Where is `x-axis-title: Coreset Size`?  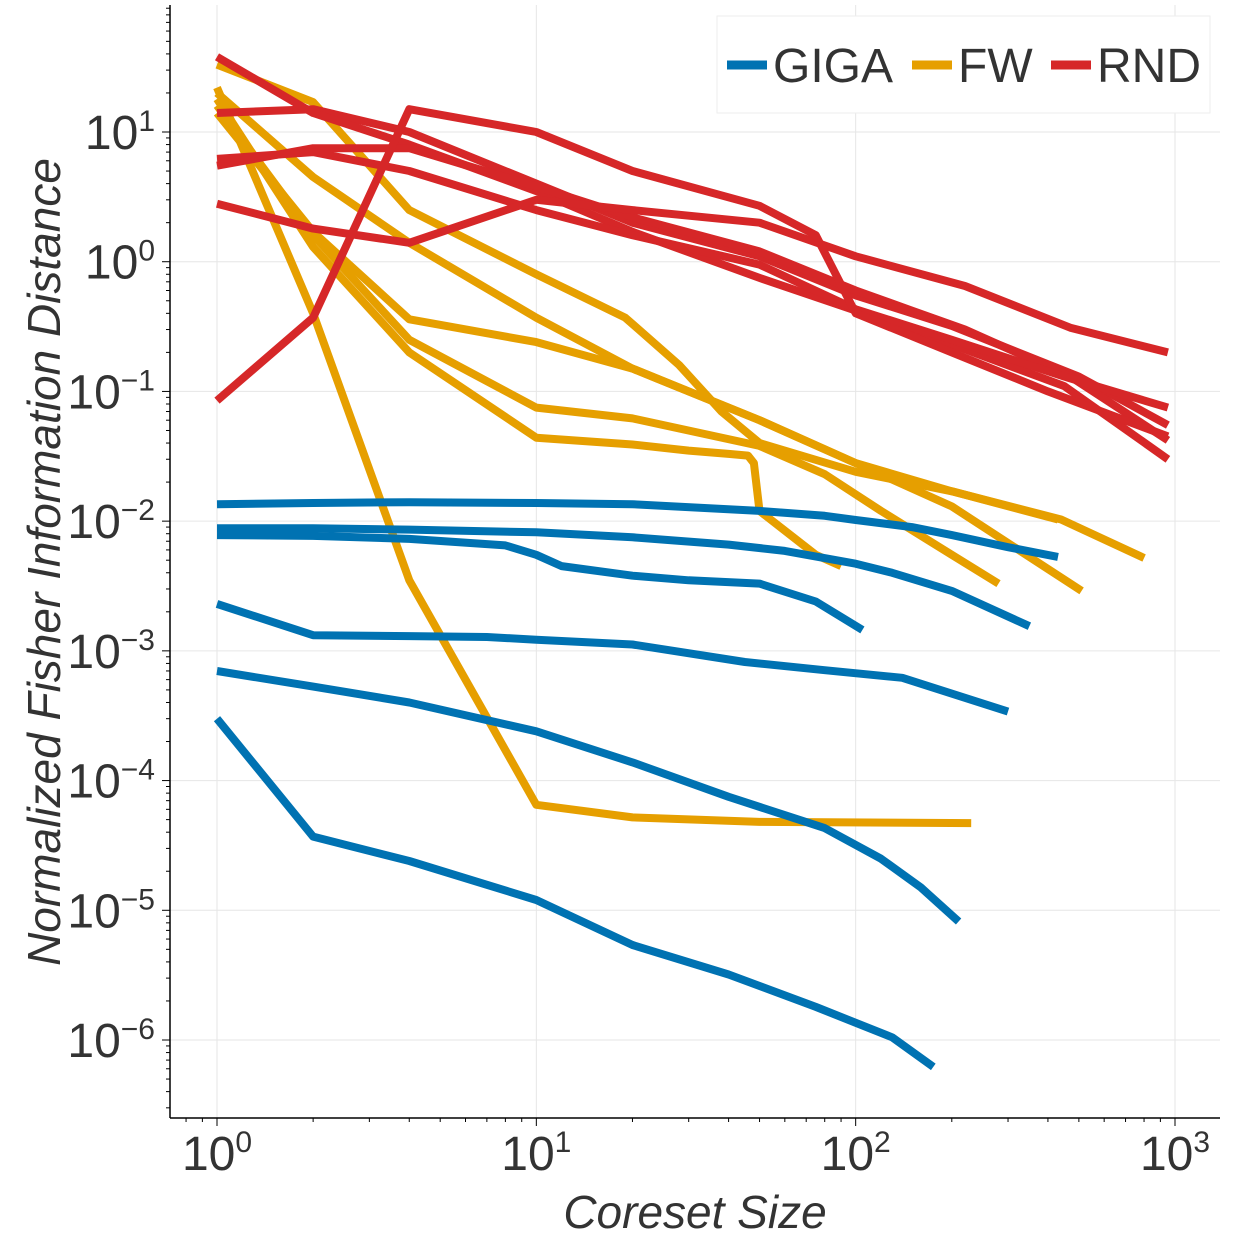 x-axis-title: Coreset Size is located at coordinates (694, 1212).